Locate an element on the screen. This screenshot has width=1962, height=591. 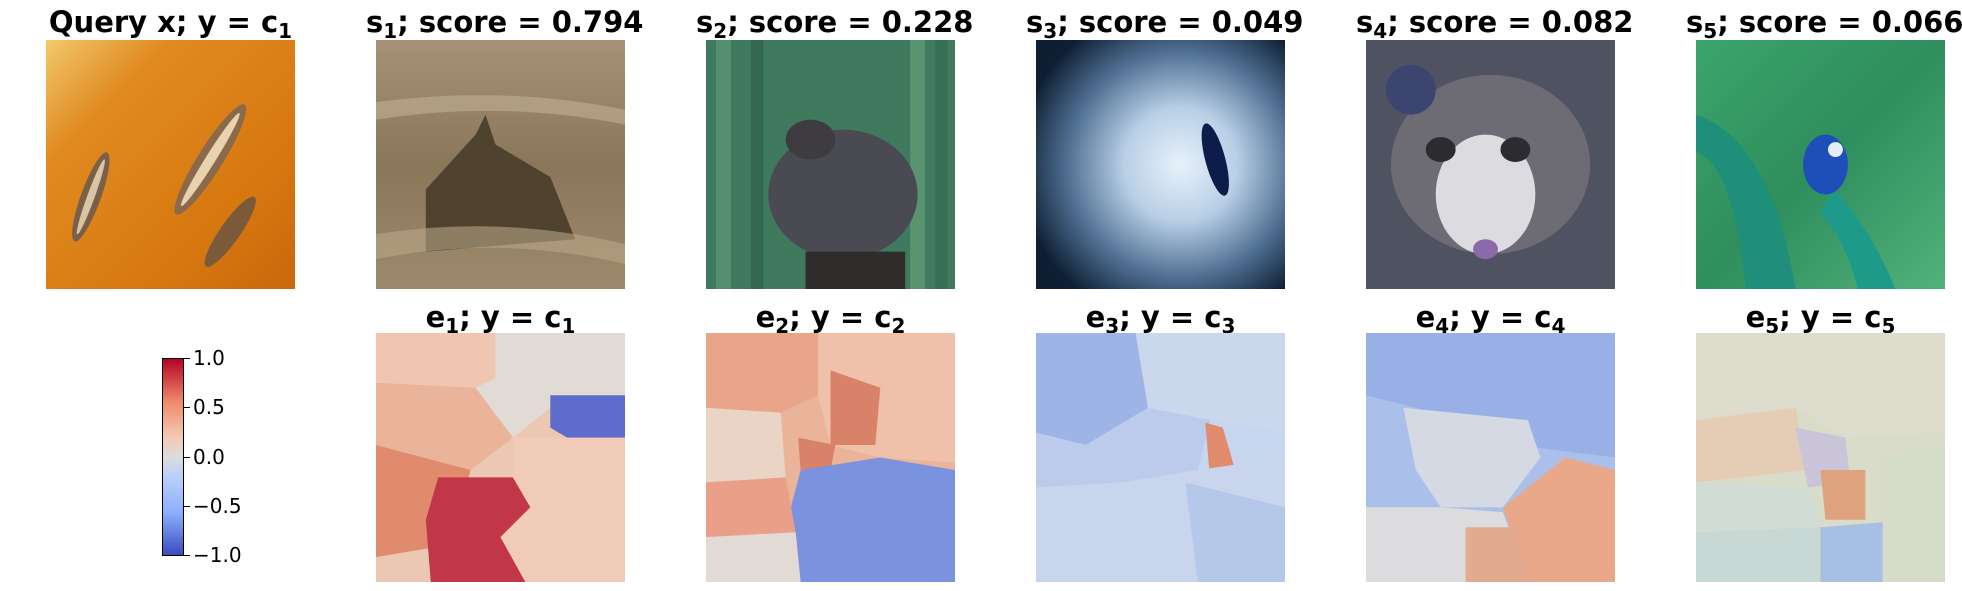
explanation-2-map is located at coordinates (830, 457).